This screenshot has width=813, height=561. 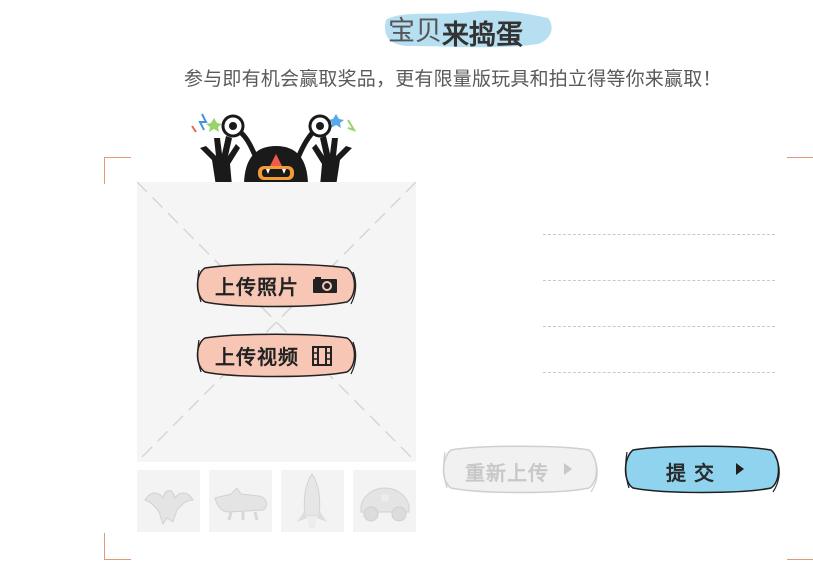 I want to click on toy-car-icon, so click(x=385, y=504).